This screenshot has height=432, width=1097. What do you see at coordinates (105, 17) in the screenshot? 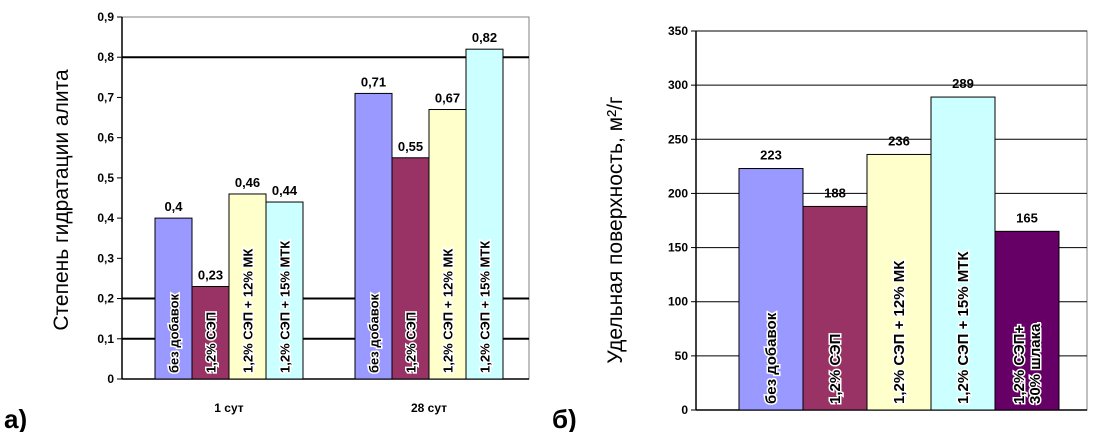
I see `y-tick-label-a: 0,9` at bounding box center [105, 17].